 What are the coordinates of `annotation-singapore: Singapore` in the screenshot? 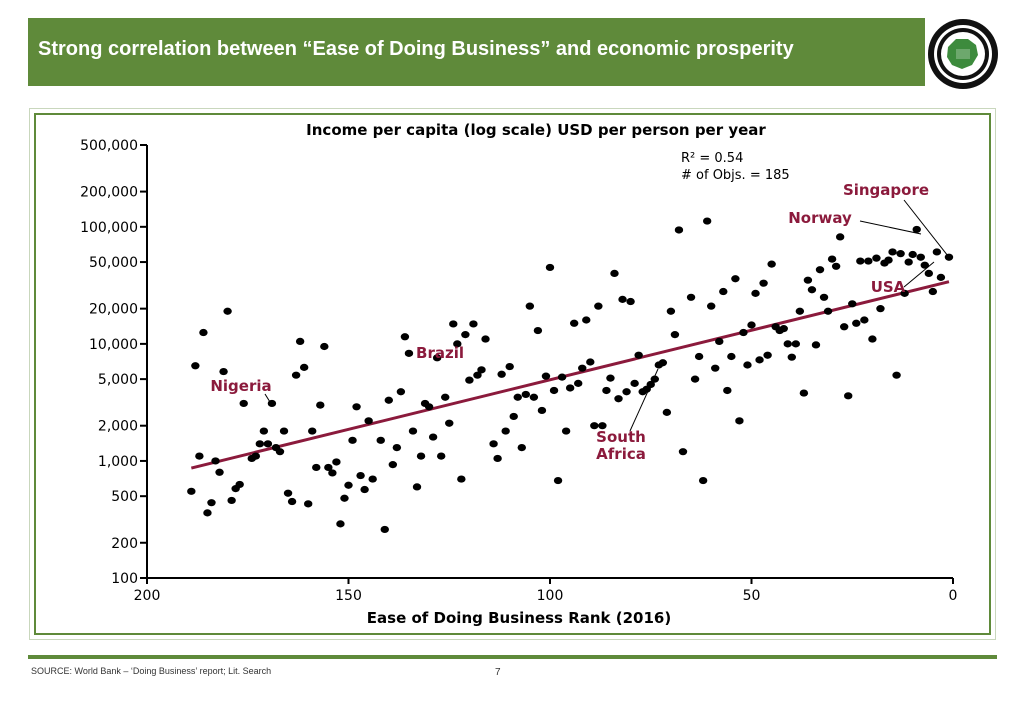 It's located at (886, 190).